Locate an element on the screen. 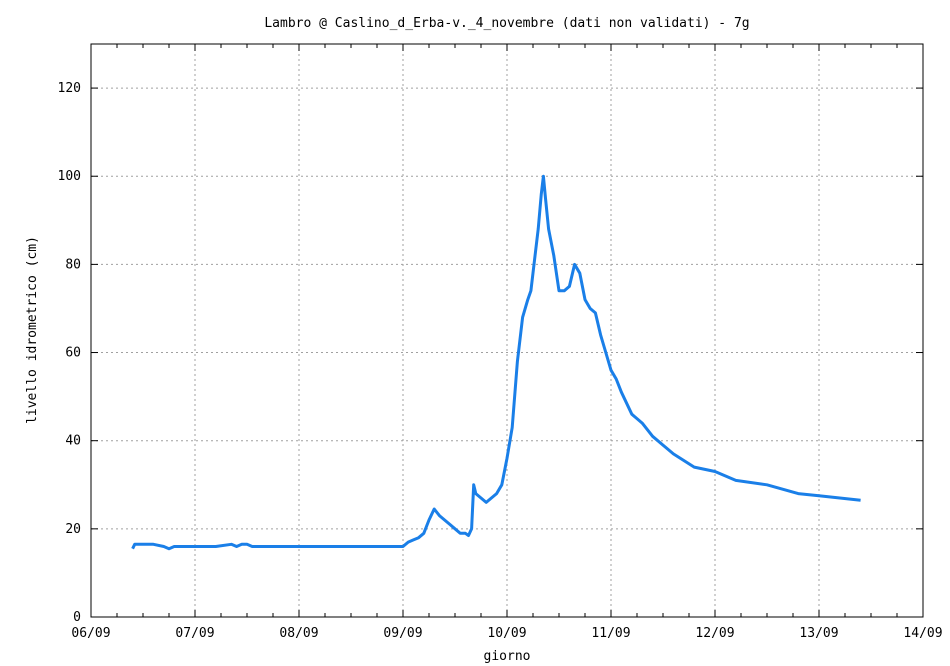  x-tick-label: 12/09 is located at coordinates (714, 633).